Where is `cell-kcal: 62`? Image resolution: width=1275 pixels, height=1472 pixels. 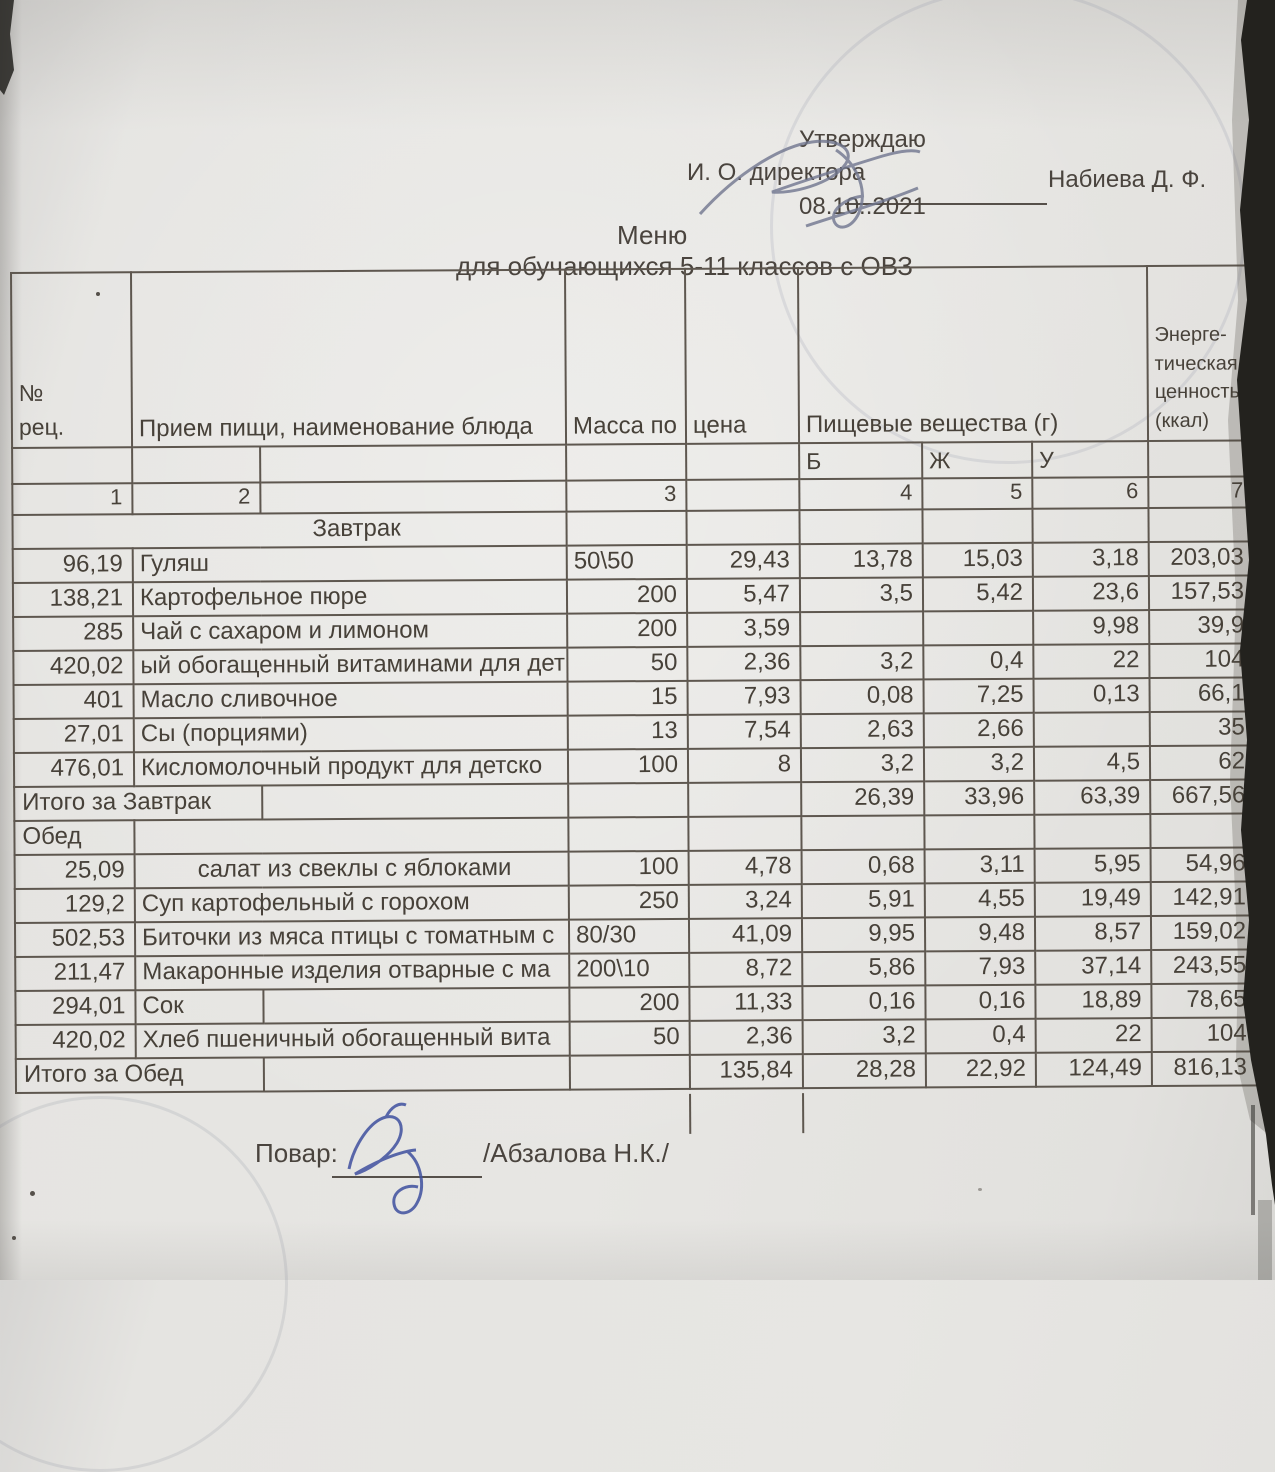 cell-kcal: 62 is located at coordinates (1208, 763).